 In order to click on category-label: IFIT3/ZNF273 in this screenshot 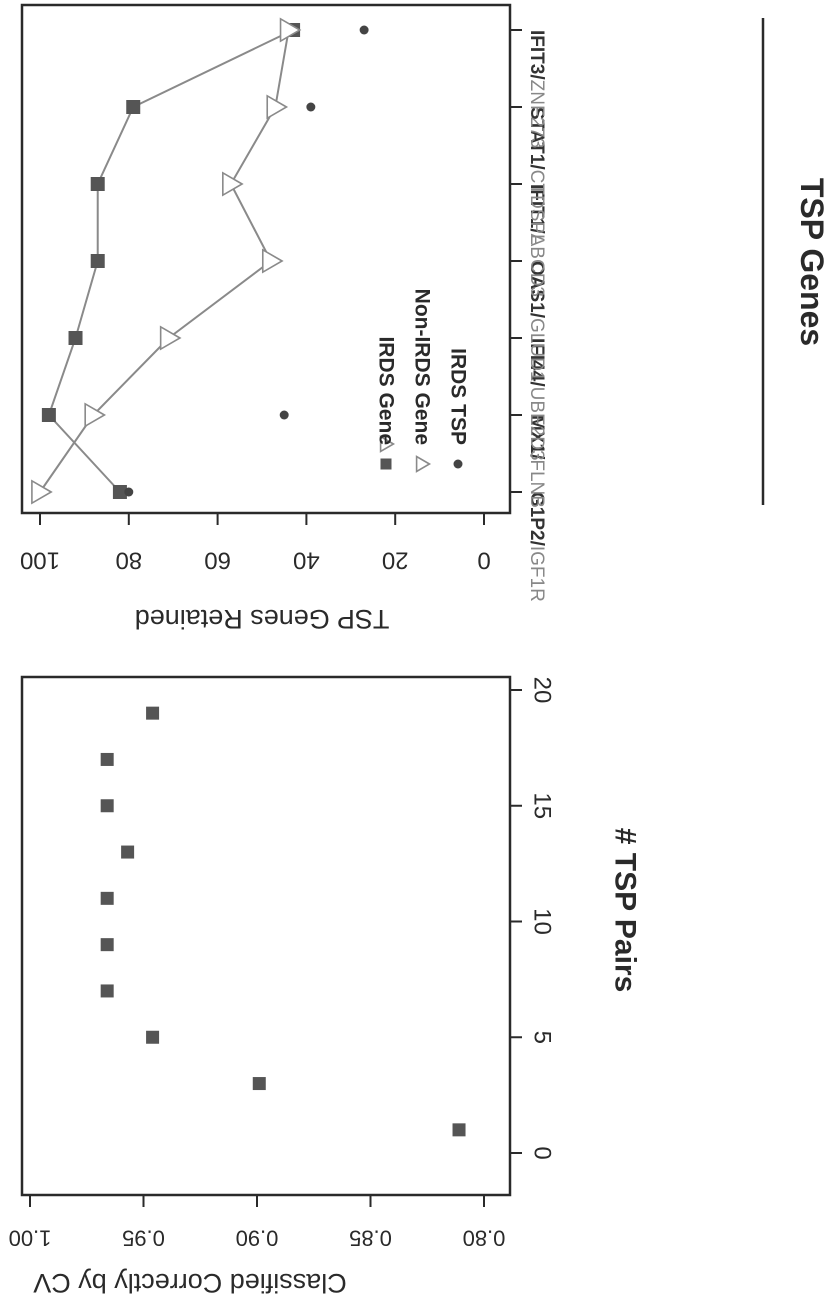, I will do `click(537, 89)`.